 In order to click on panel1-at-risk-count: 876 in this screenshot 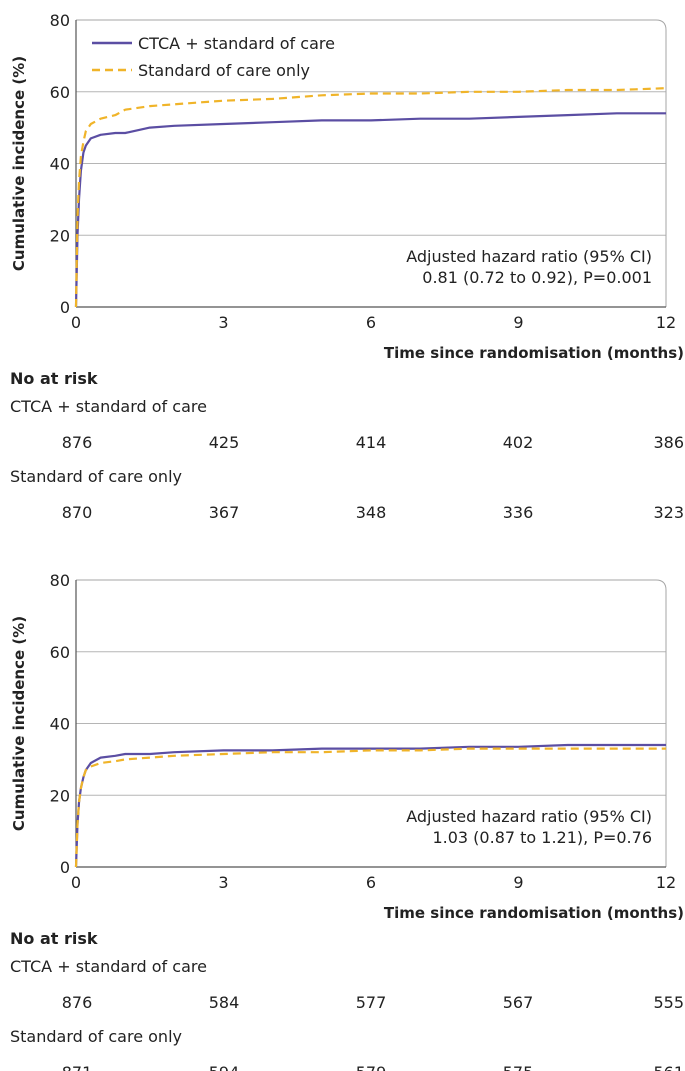, I will do `click(77, 442)`.